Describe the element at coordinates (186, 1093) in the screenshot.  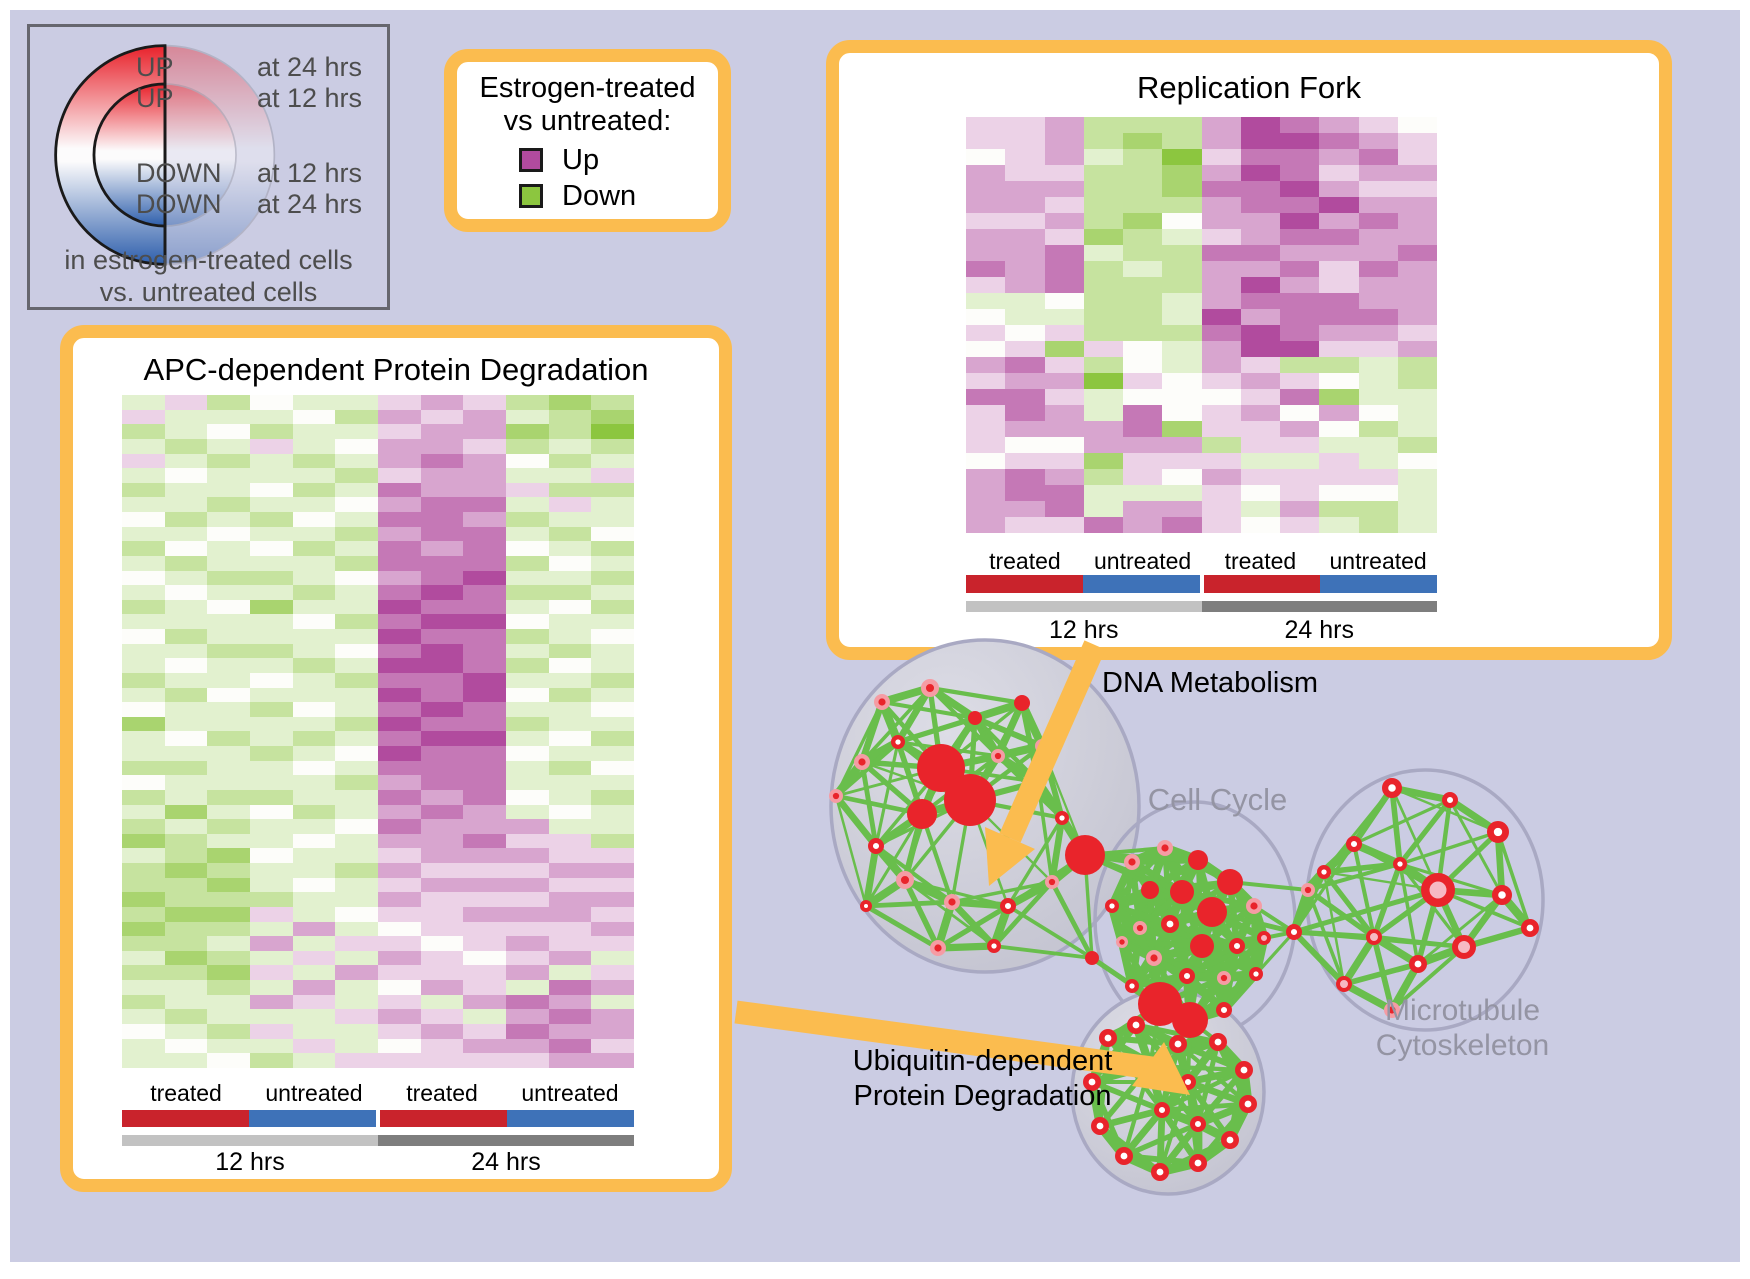
I see `group-label-treated-12: treated` at that location.